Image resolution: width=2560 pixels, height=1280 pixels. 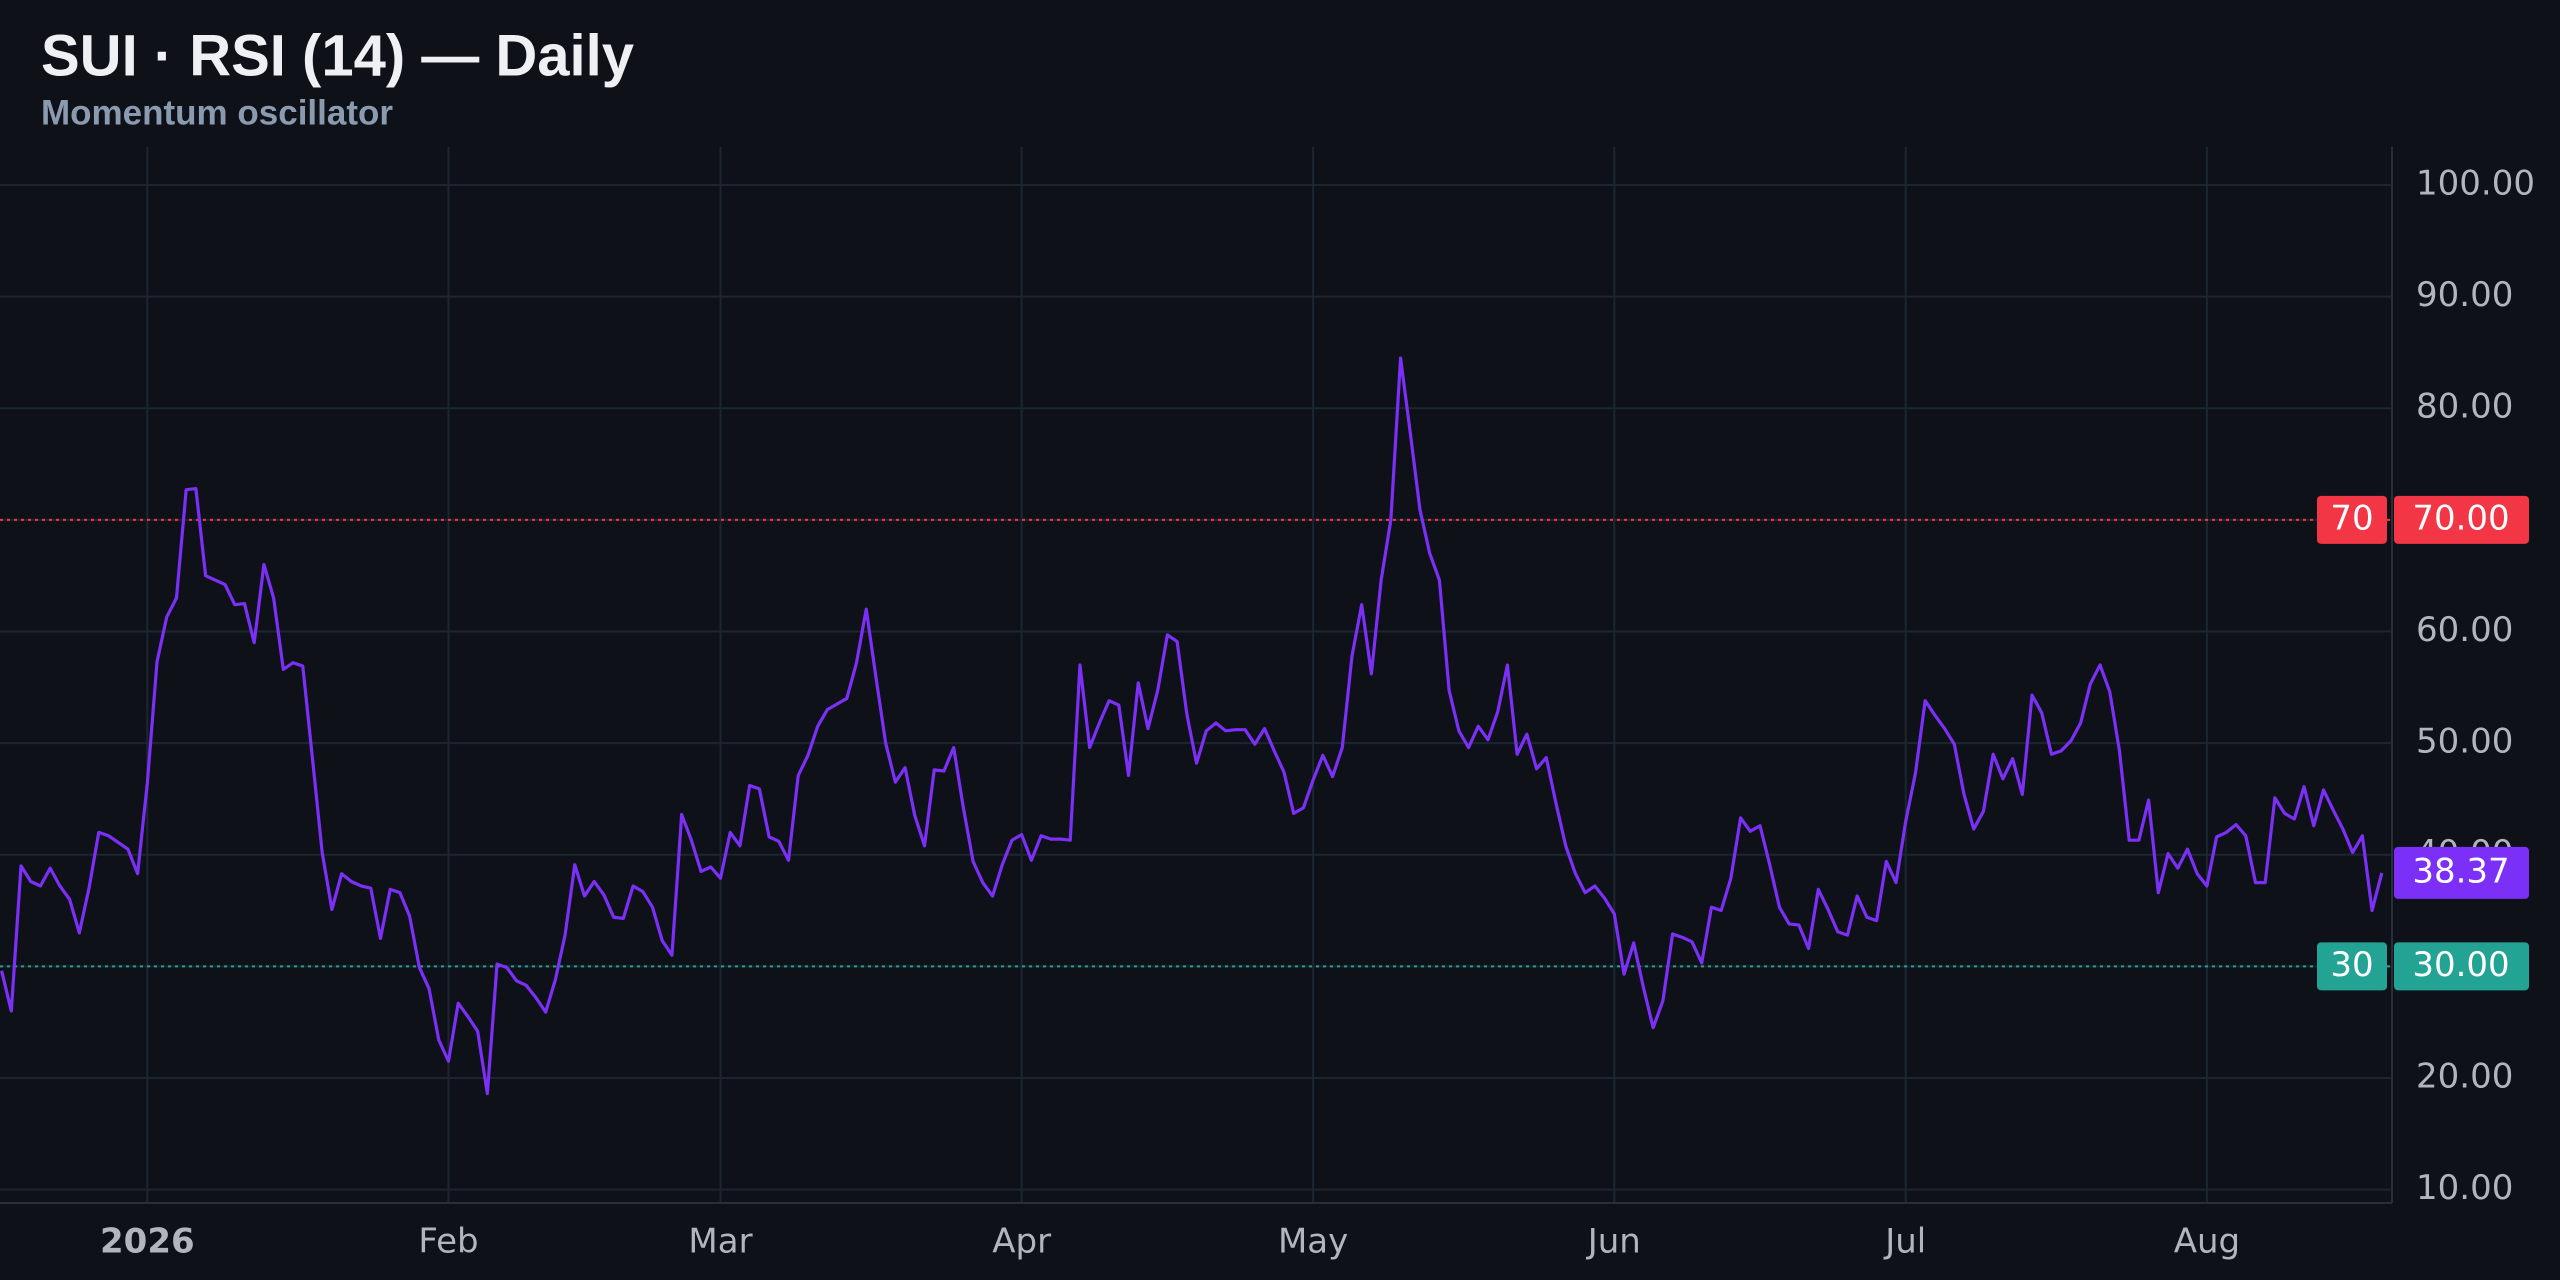 What do you see at coordinates (2207, 1242) in the screenshot?
I see `x-tick-label: Aug` at bounding box center [2207, 1242].